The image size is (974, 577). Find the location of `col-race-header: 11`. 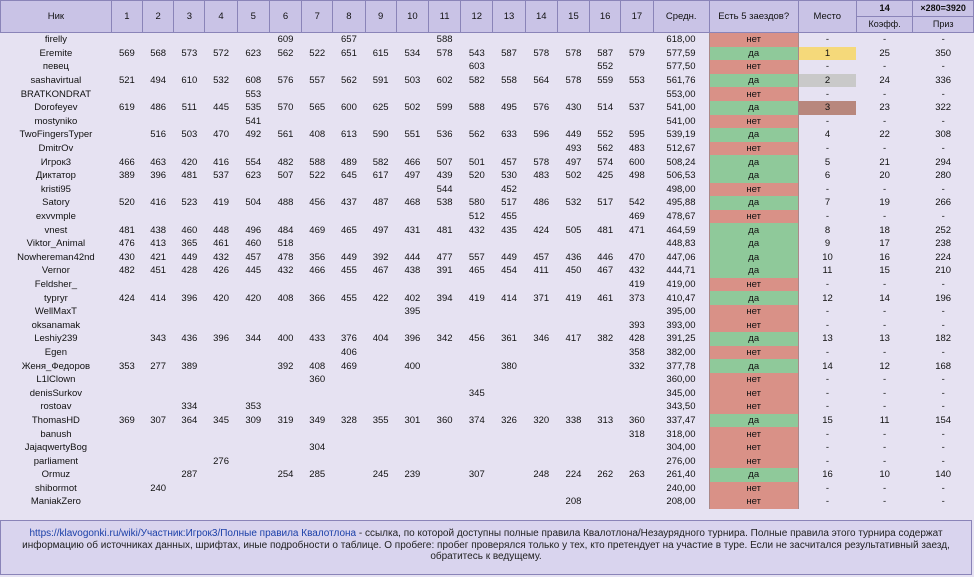

col-race-header: 11 is located at coordinates (444, 16).